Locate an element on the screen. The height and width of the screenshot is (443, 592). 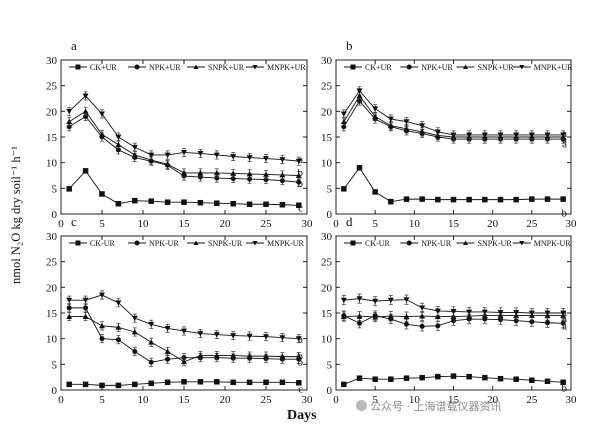
y-tick-label: 15 is located at coordinates (52, 314).